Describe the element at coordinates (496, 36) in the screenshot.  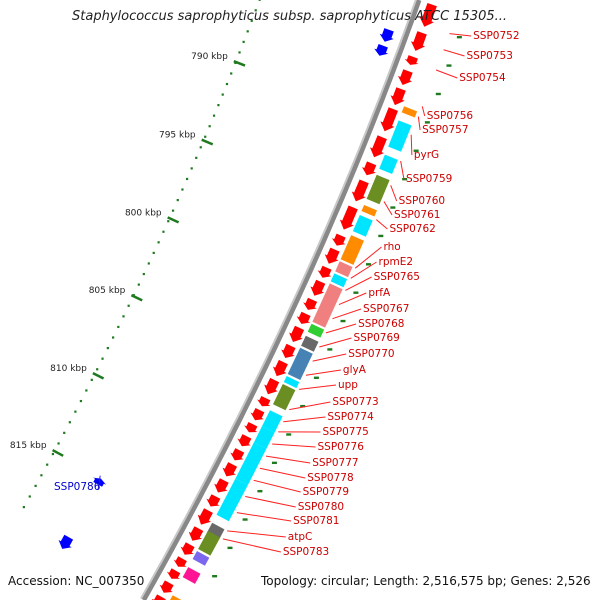
I see `gene-label-ssp0752: SSP0752` at that location.